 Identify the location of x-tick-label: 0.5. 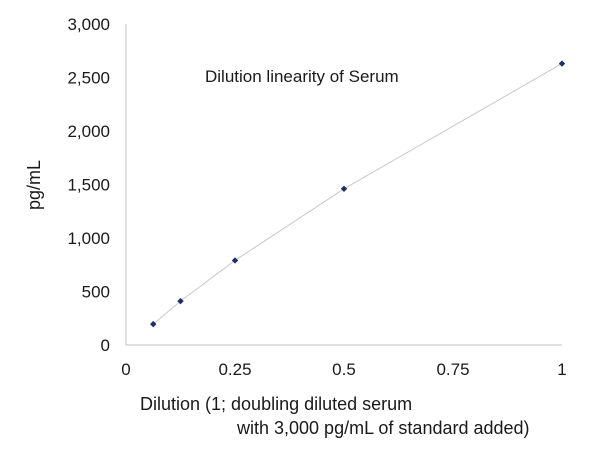
(344, 369).